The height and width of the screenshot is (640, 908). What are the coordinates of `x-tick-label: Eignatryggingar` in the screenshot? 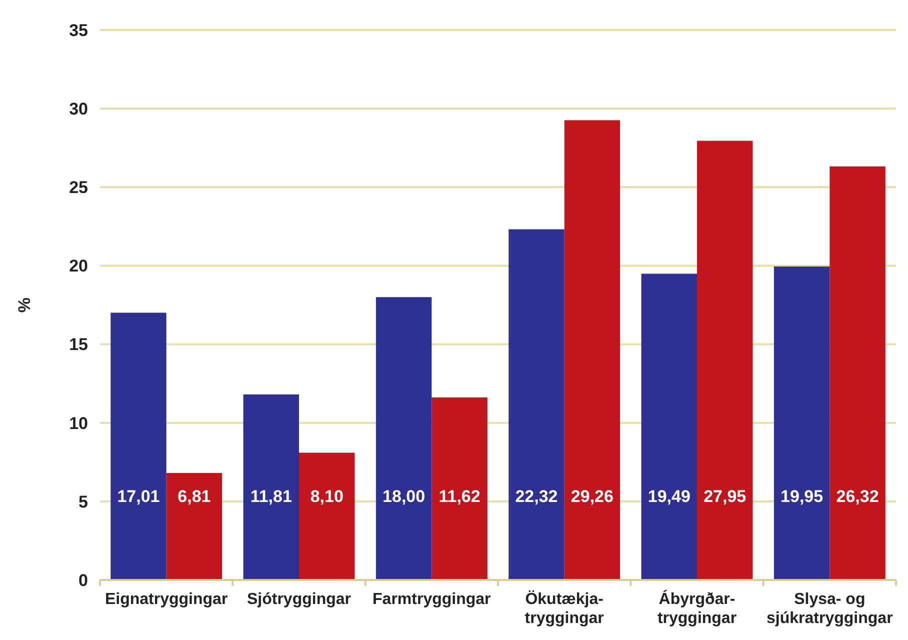 It's located at (166, 599).